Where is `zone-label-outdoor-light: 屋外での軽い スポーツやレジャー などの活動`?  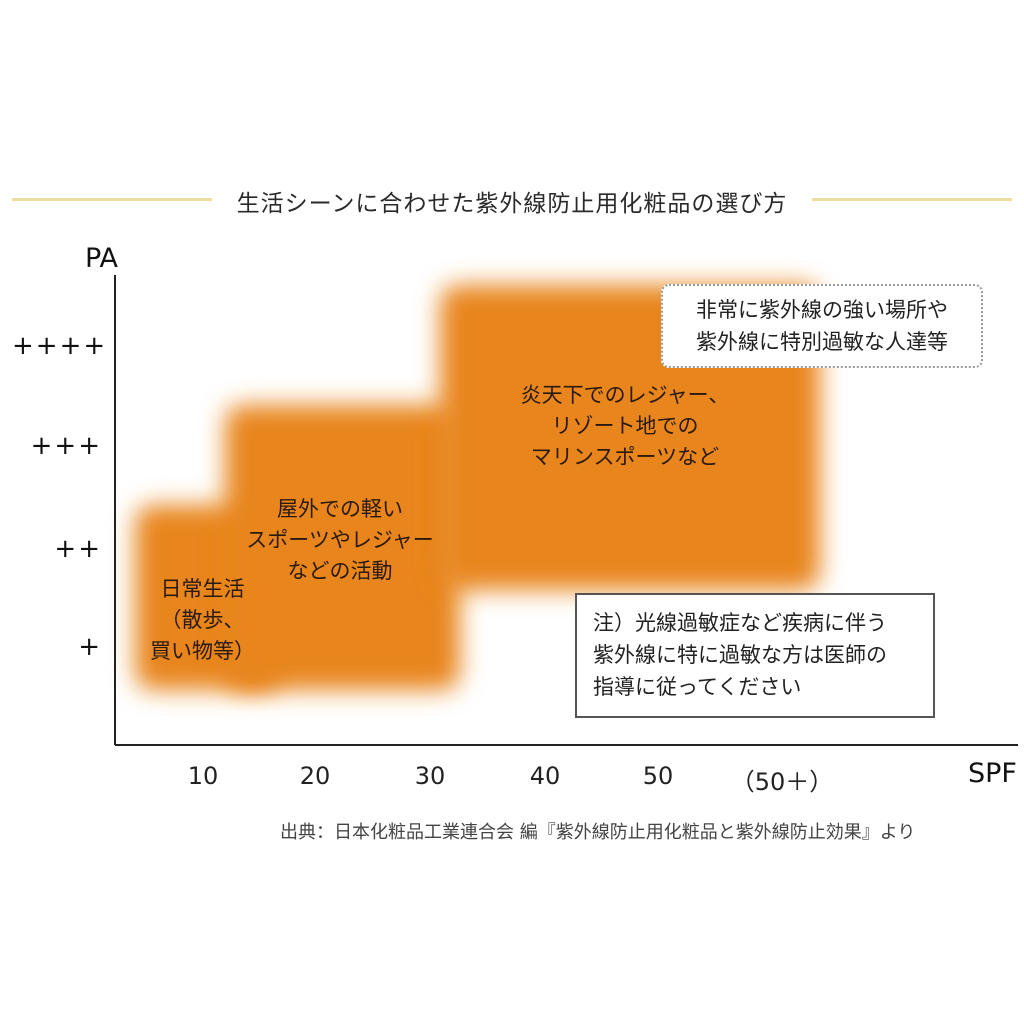
zone-label-outdoor-light: 屋外での軽い スポーツやレジャー などの活動 is located at coordinates (340, 540).